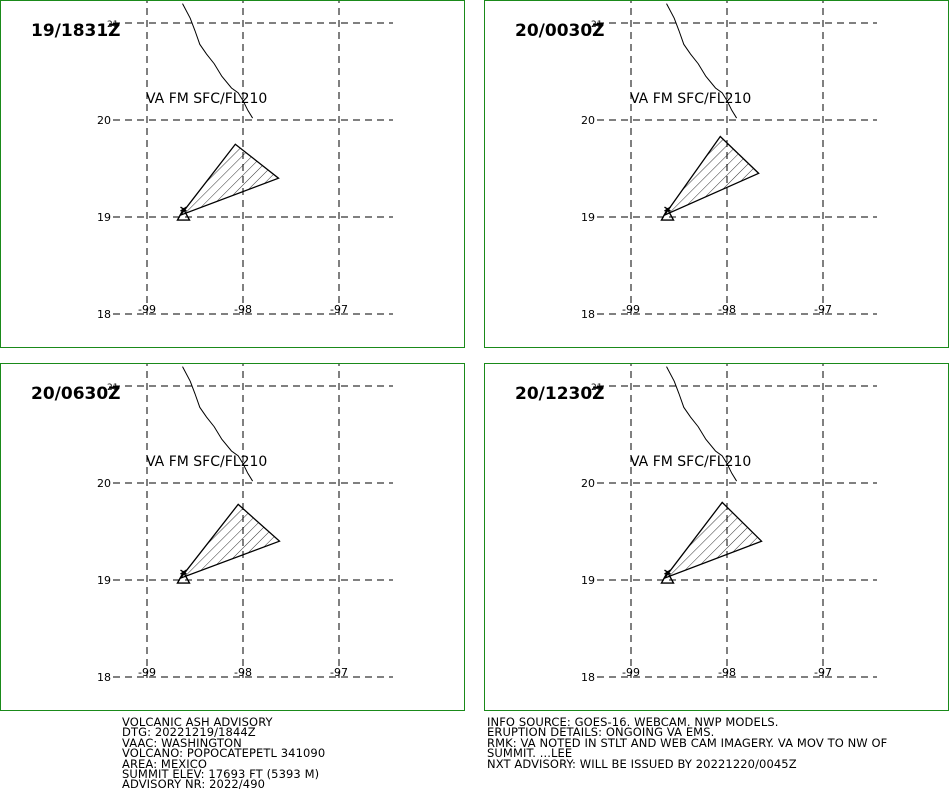 The image size is (950, 812). Describe the element at coordinates (221, 773) in the screenshot. I see `summit-elev-line: SUMMIT ELEV: 17693 FT (5393 M)` at that location.